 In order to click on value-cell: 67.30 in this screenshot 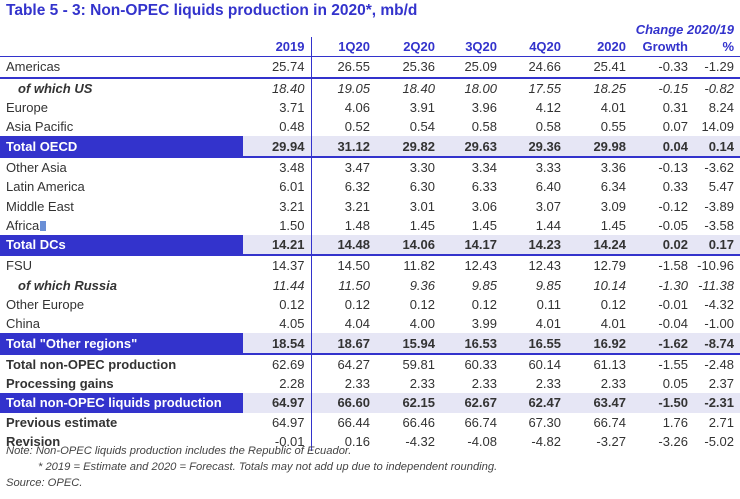, I will do `click(544, 422)`.